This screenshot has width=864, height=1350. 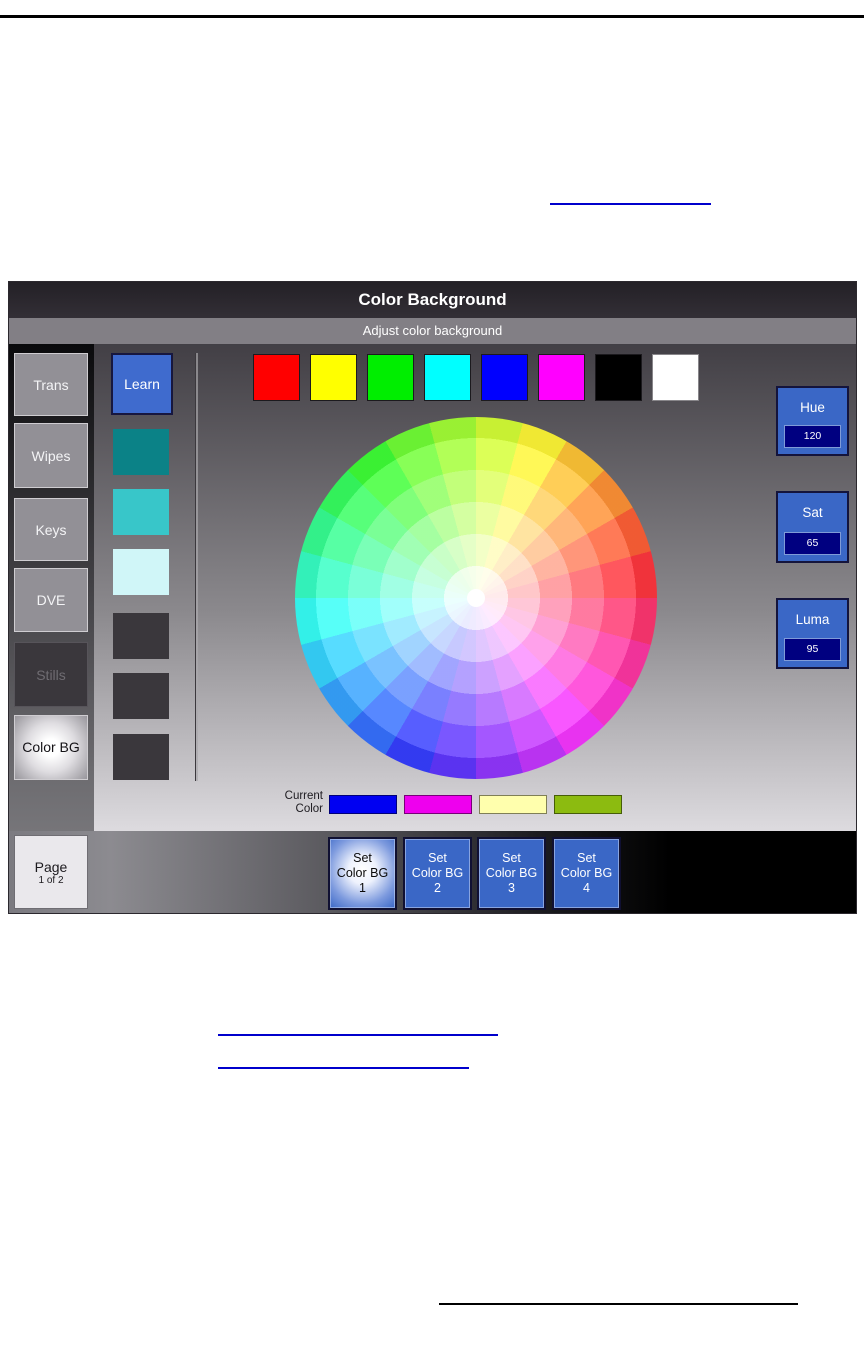 I want to click on hue-button: Hue 120, so click(x=812, y=421).